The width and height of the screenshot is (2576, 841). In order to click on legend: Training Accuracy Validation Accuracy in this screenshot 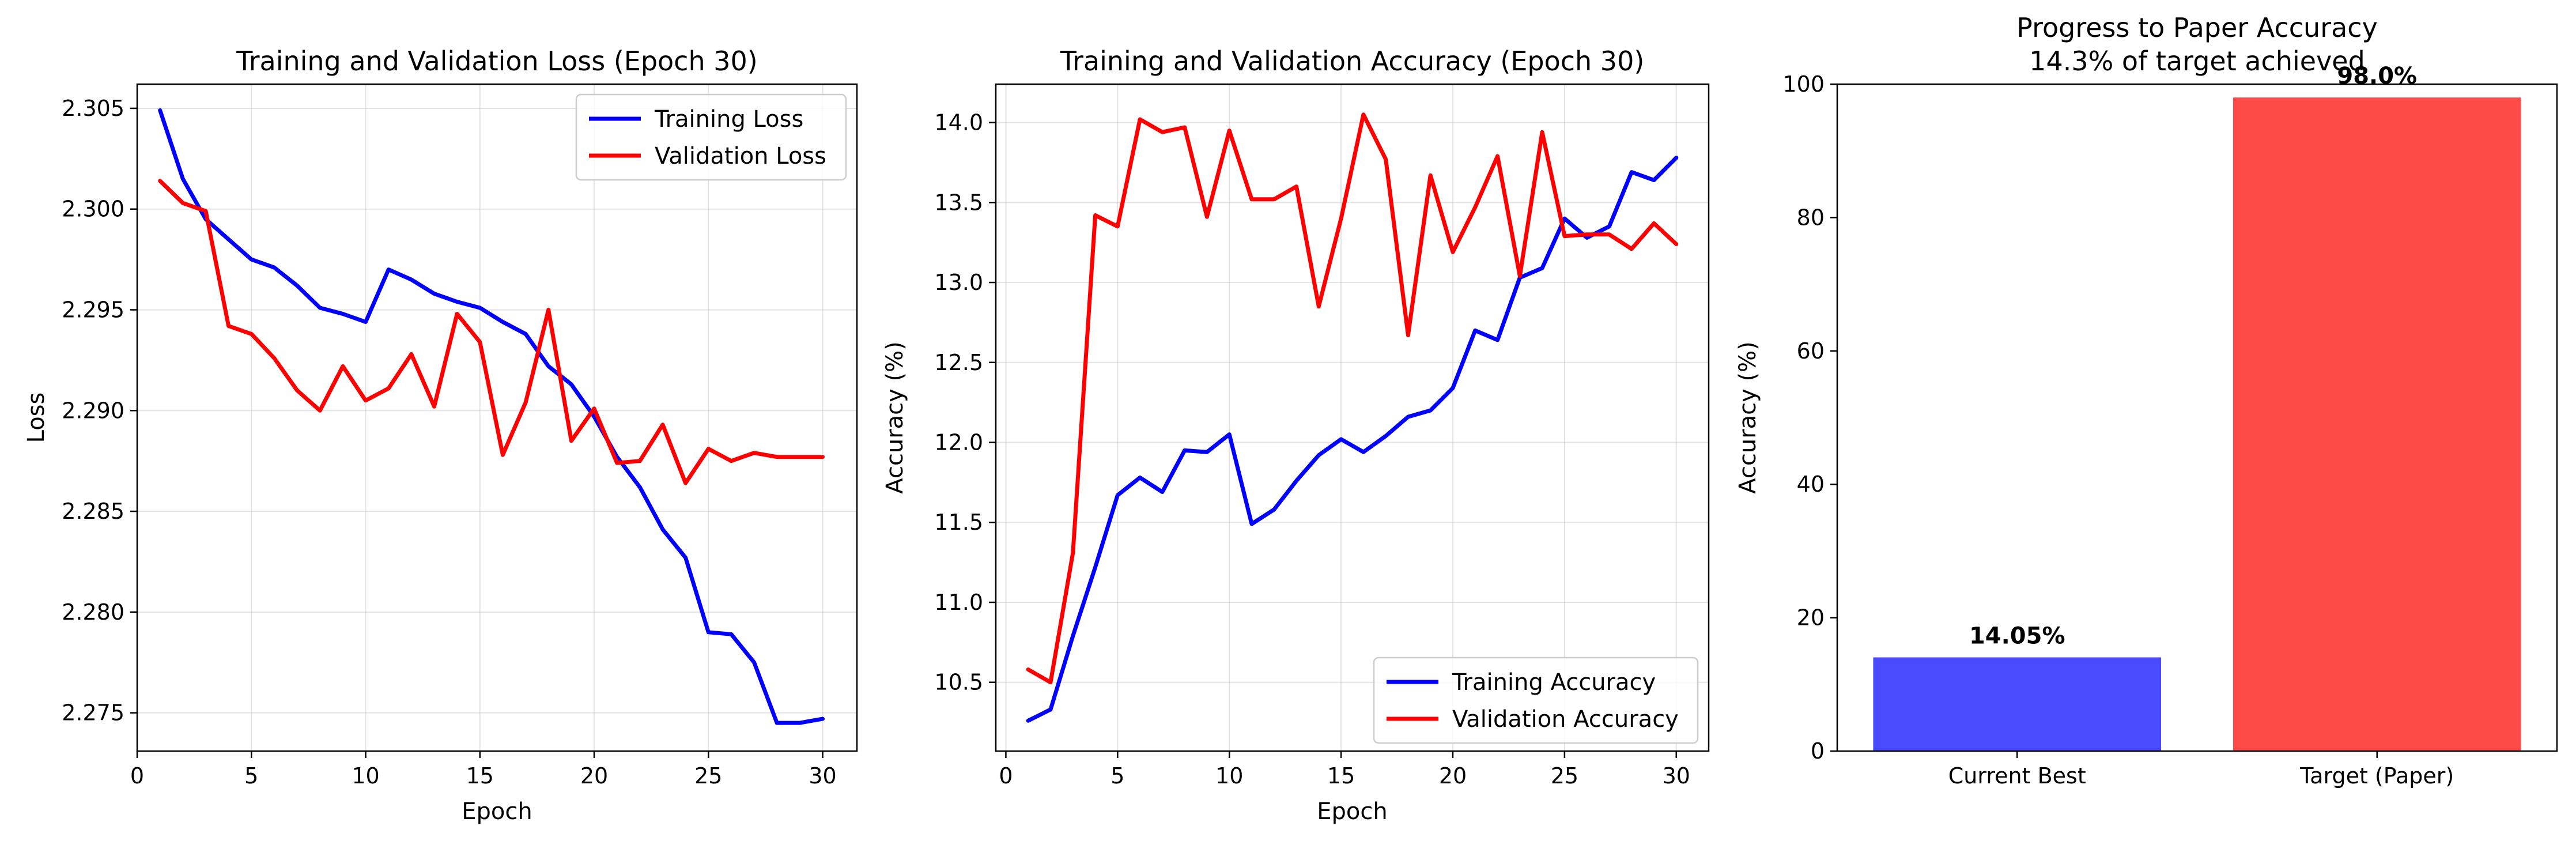, I will do `click(1536, 700)`.